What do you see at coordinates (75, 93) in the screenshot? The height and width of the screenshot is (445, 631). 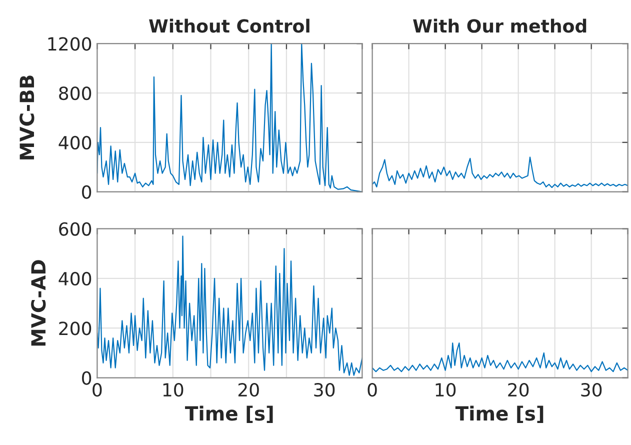 I see `y-tick-label: 800` at bounding box center [75, 93].